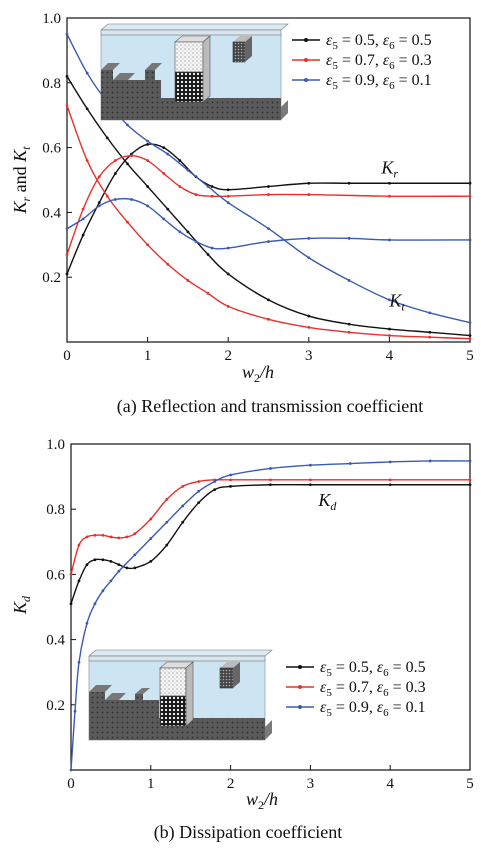 Image resolution: width=481 pixels, height=852 pixels. I want to click on annotations-a: Kr Kt, so click(392, 236).